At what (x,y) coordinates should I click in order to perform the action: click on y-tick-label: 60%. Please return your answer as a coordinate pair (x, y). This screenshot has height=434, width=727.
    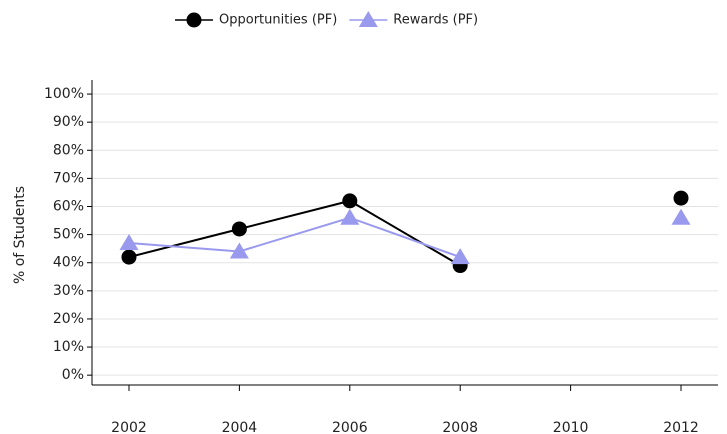
    Looking at the image, I should click on (68, 206).